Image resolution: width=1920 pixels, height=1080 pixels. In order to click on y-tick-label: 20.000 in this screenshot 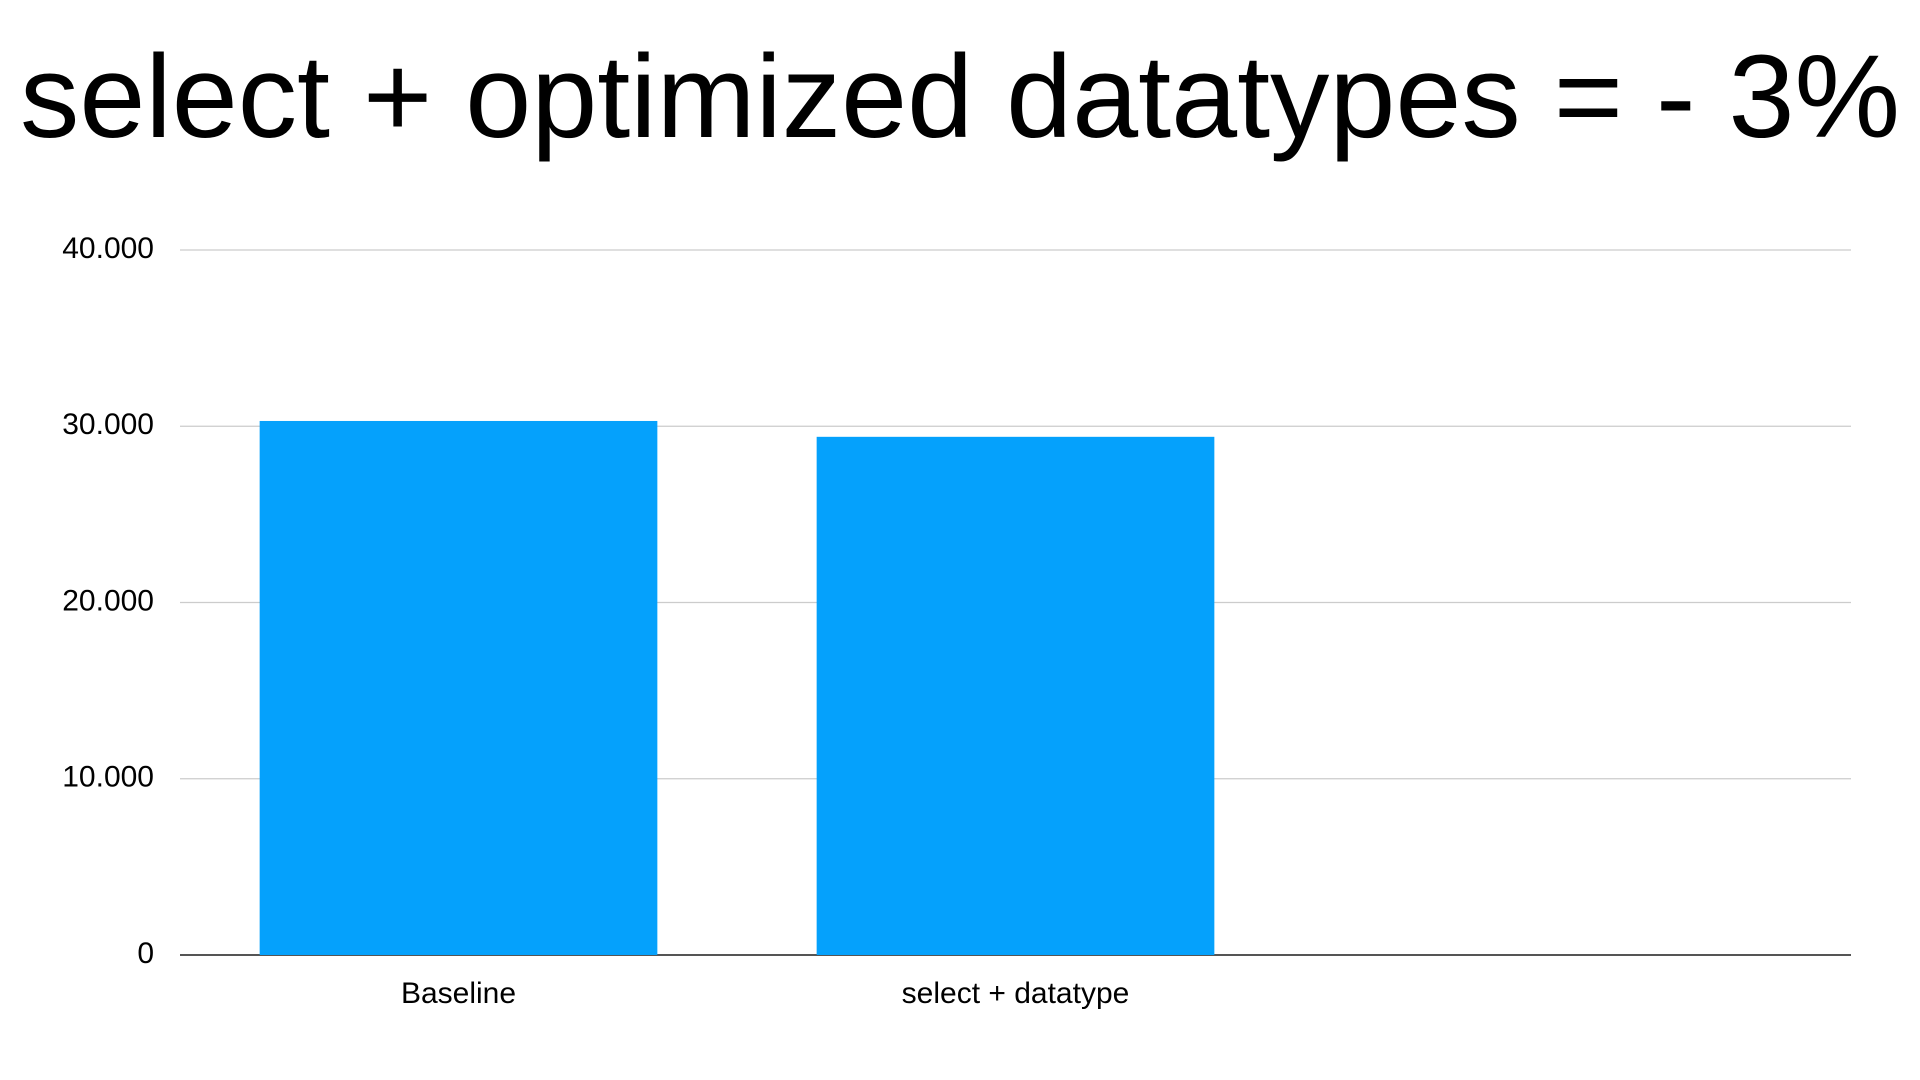, I will do `click(108, 600)`.